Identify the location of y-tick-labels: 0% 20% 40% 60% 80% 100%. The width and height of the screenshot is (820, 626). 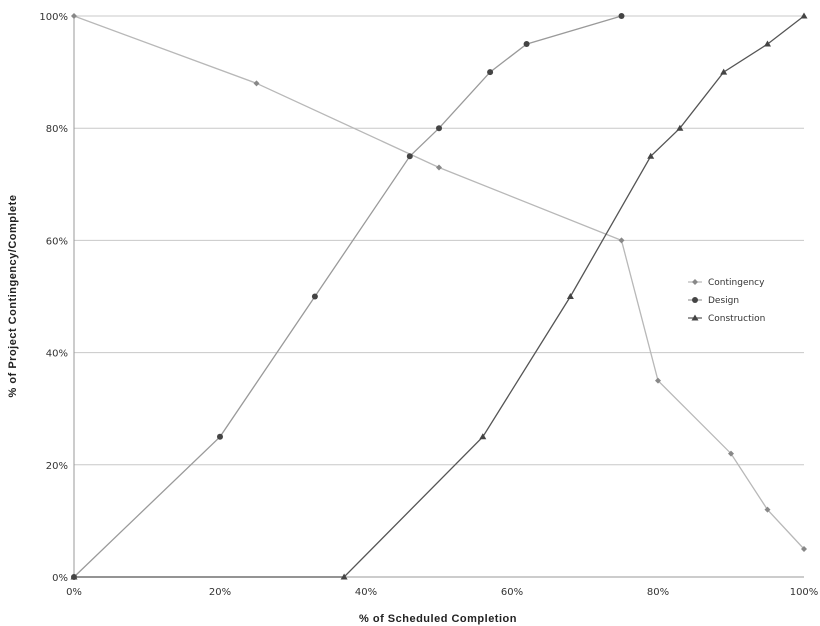
(53, 298).